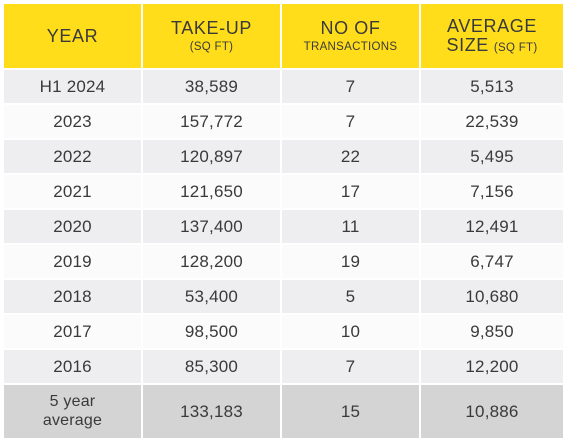 The height and width of the screenshot is (446, 566). What do you see at coordinates (72, 121) in the screenshot?
I see `cell-year: 2023` at bounding box center [72, 121].